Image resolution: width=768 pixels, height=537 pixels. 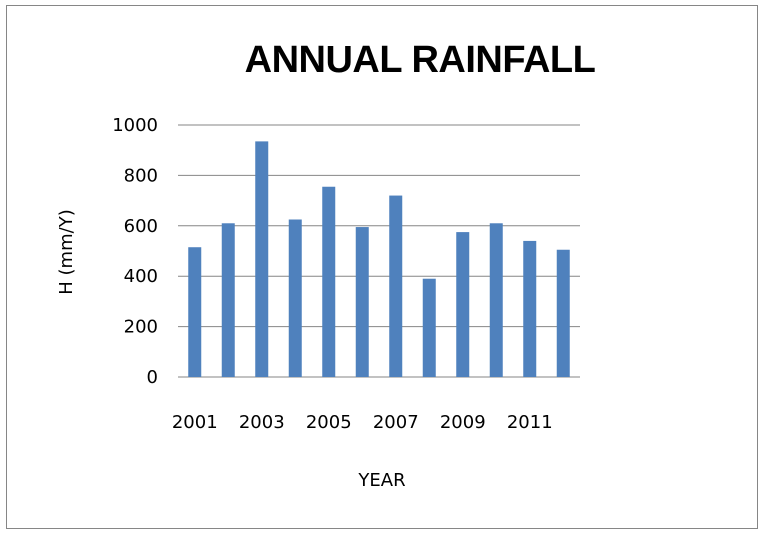 What do you see at coordinates (141, 276) in the screenshot?
I see `y-tick-label: 400` at bounding box center [141, 276].